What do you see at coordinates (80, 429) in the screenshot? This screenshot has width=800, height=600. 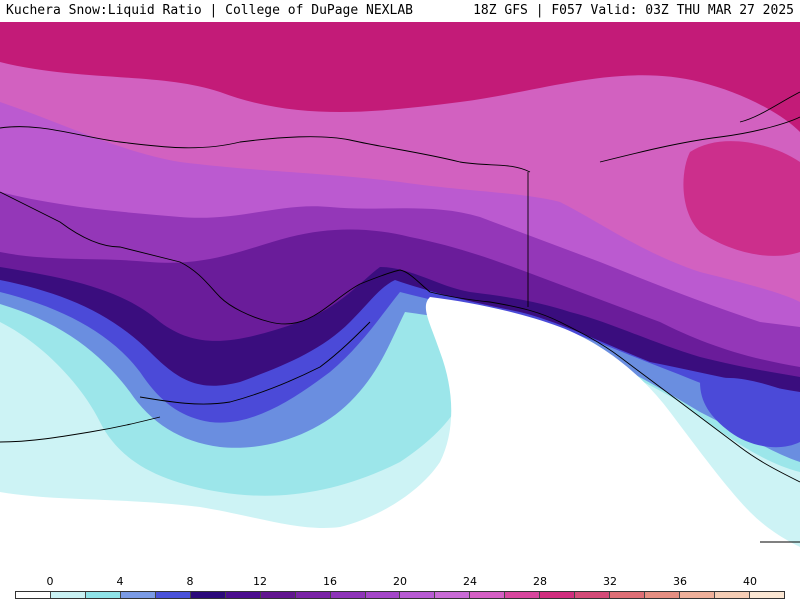 I see `aleutian-islands` at bounding box center [80, 429].